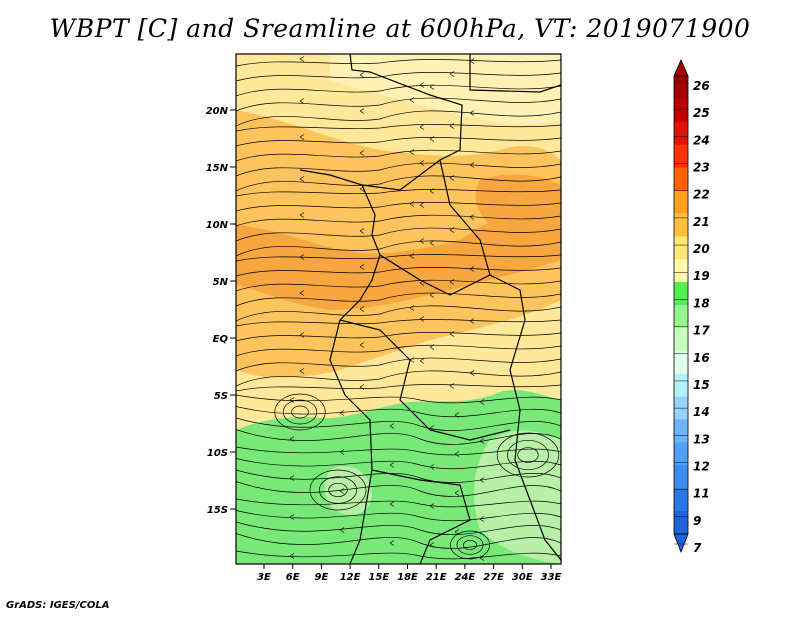 The height and width of the screenshot is (618, 800). I want to click on lon-label: 18E, so click(407, 577).